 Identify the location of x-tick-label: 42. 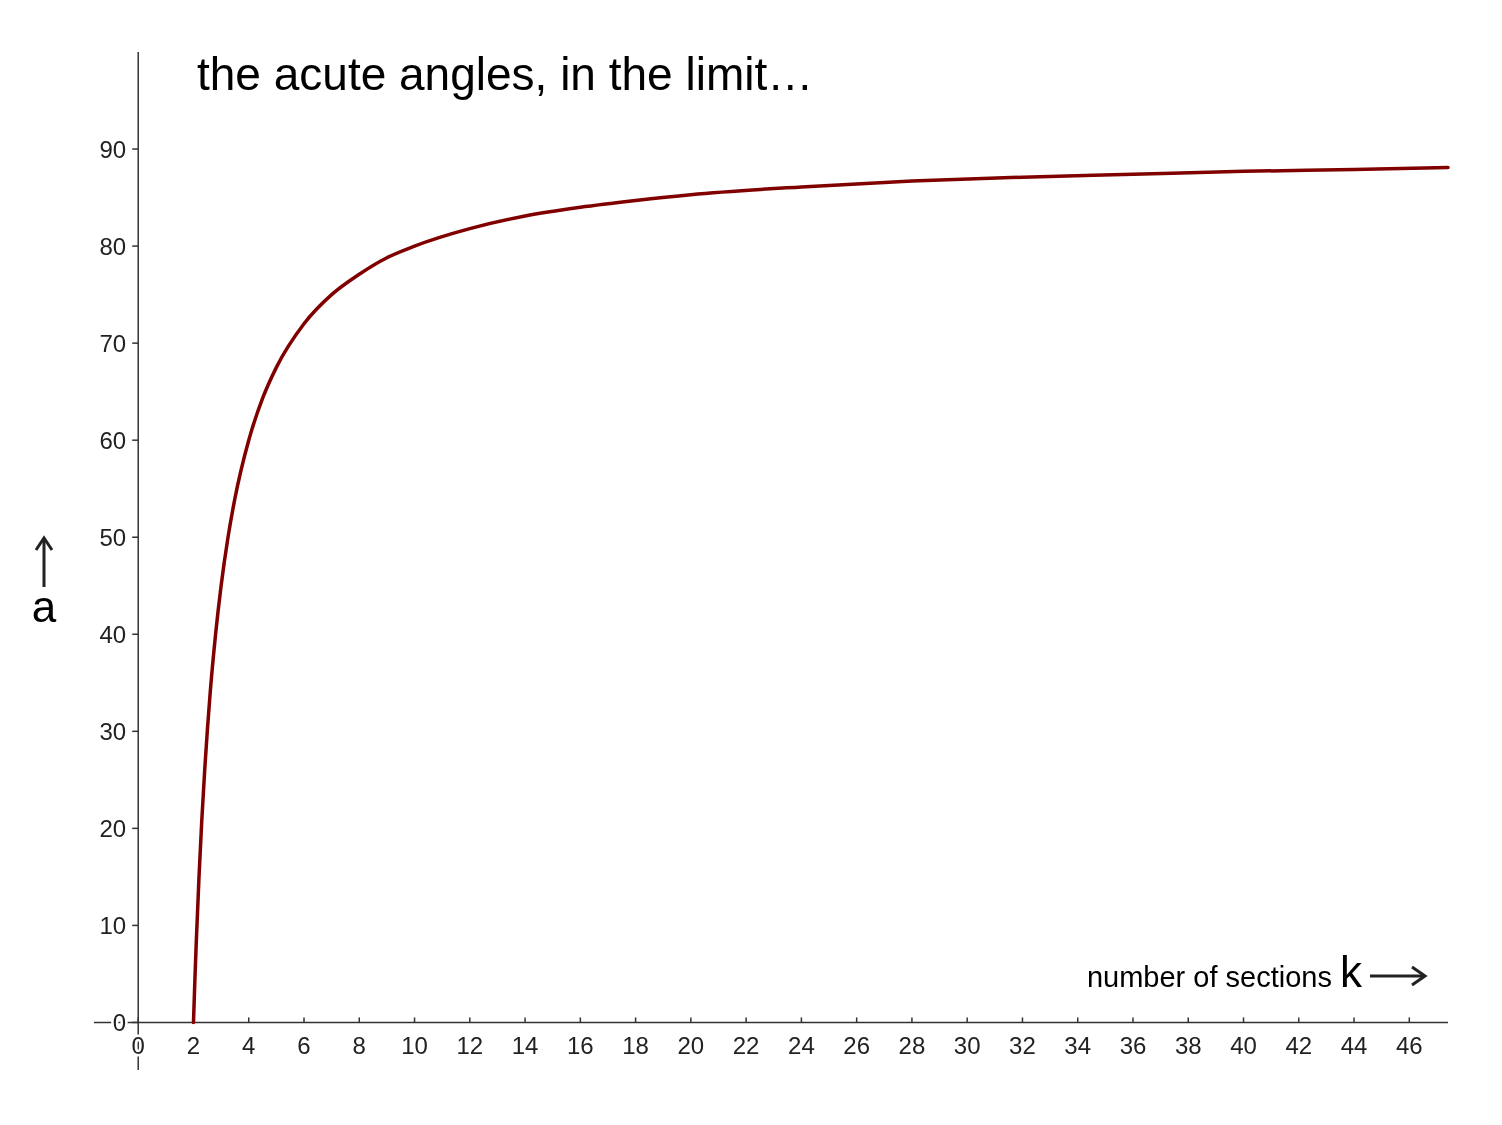
(1299, 1046).